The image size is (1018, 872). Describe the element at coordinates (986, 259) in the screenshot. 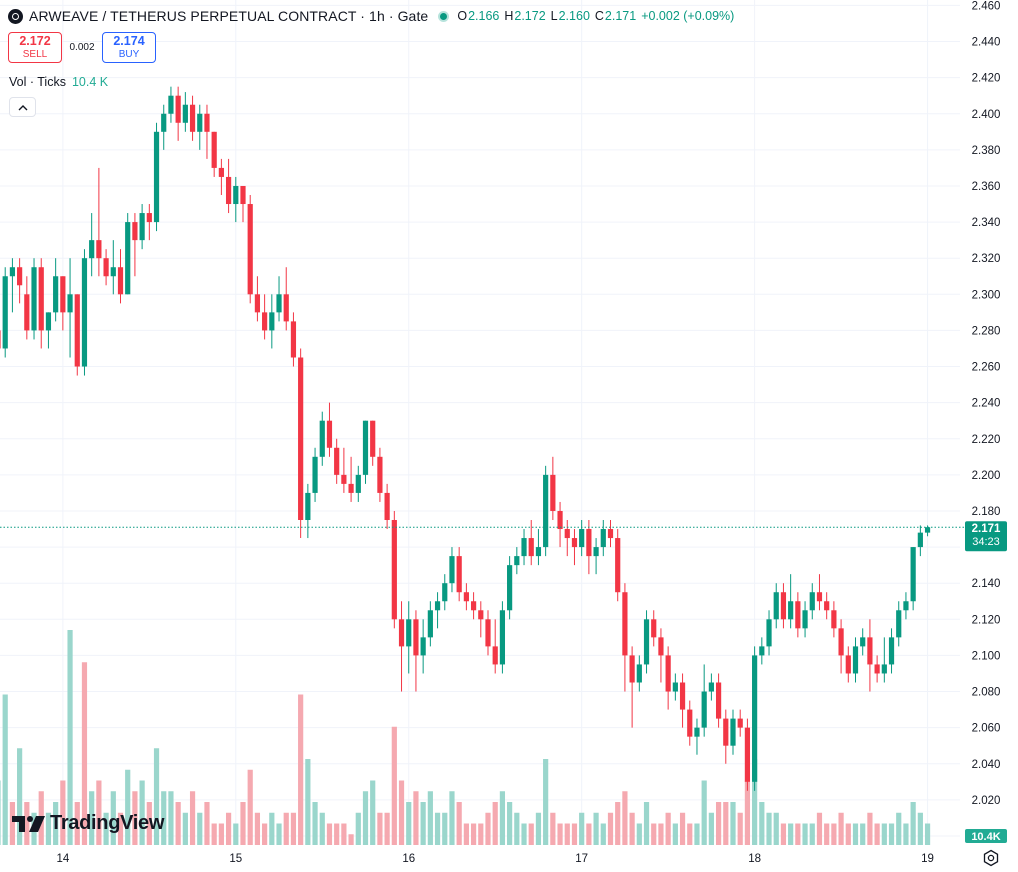

I see `price-tick-label: 2.320` at that location.